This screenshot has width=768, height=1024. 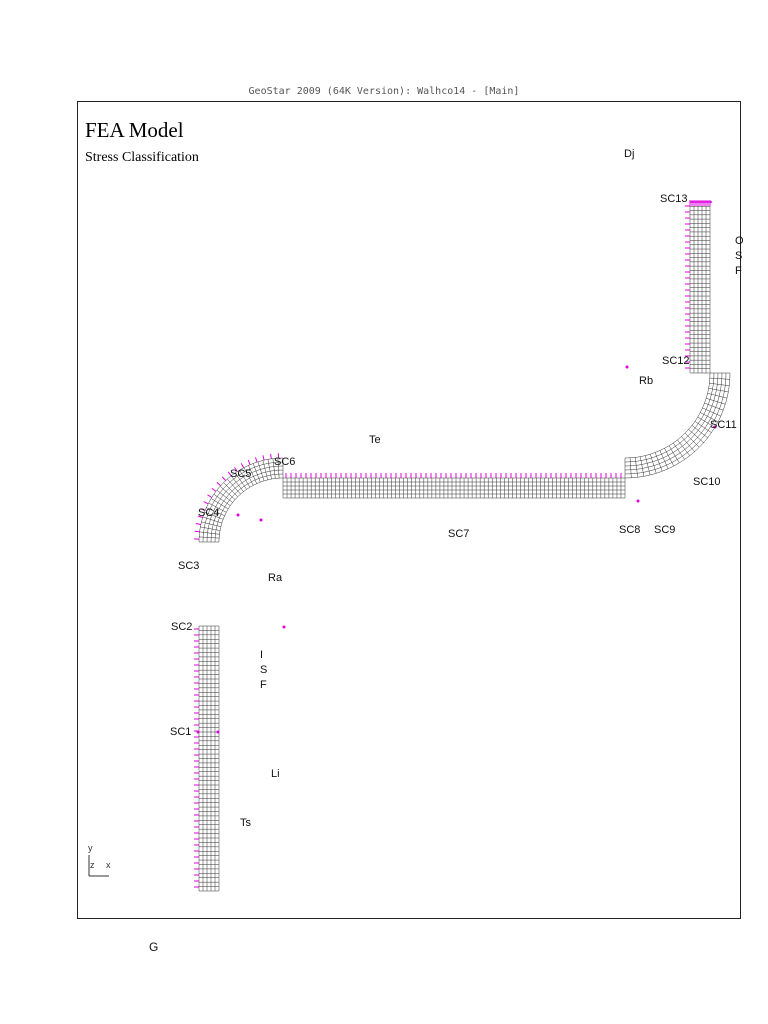 I want to click on lower-bend-mesh, so click(x=241, y=500).